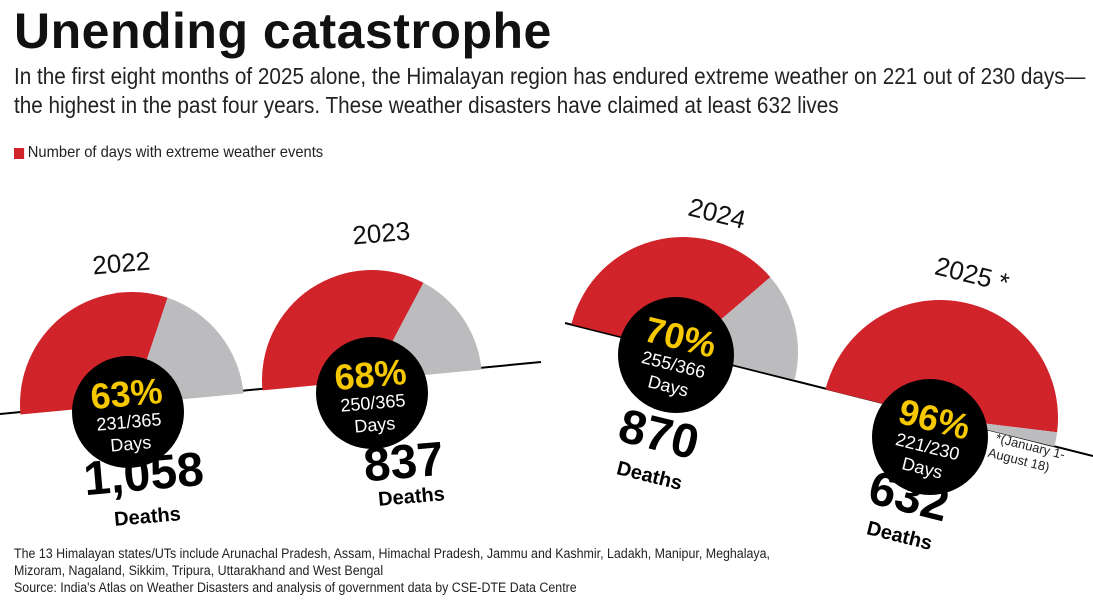  What do you see at coordinates (283, 31) in the screenshot?
I see `chart-title: Unending catastrophe` at bounding box center [283, 31].